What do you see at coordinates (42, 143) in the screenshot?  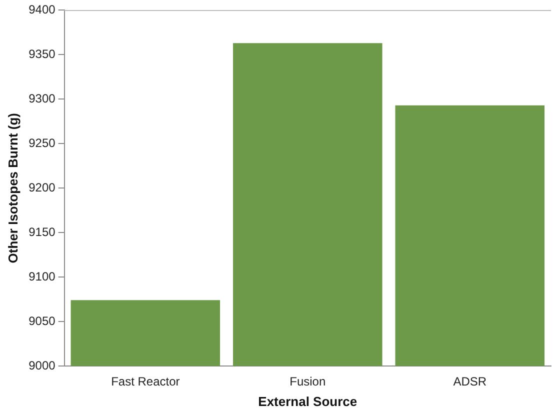 I see `y-tick-label: 9250` at bounding box center [42, 143].